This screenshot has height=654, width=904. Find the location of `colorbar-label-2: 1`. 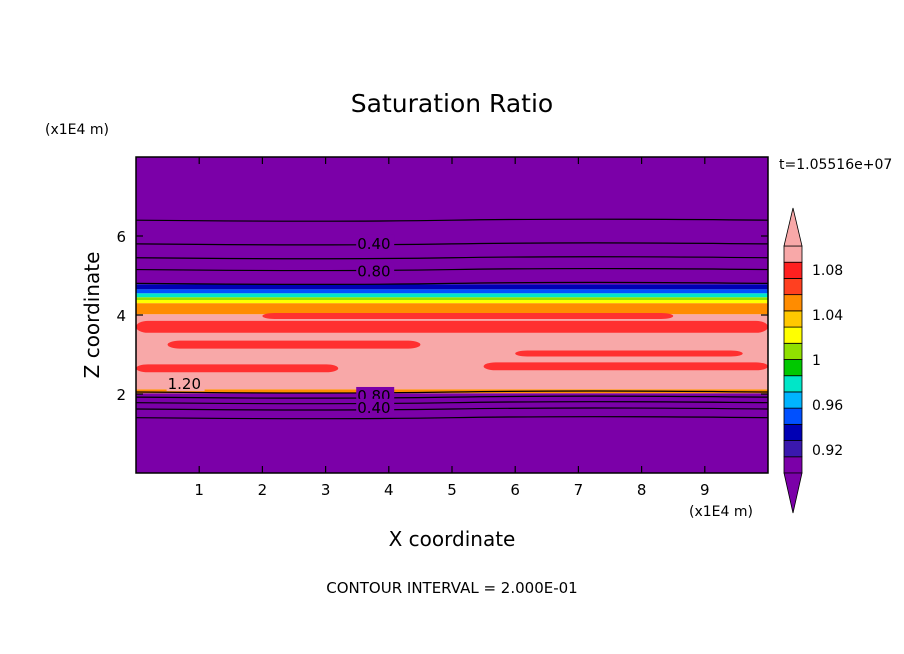

colorbar-label-2: 1 is located at coordinates (816, 361).